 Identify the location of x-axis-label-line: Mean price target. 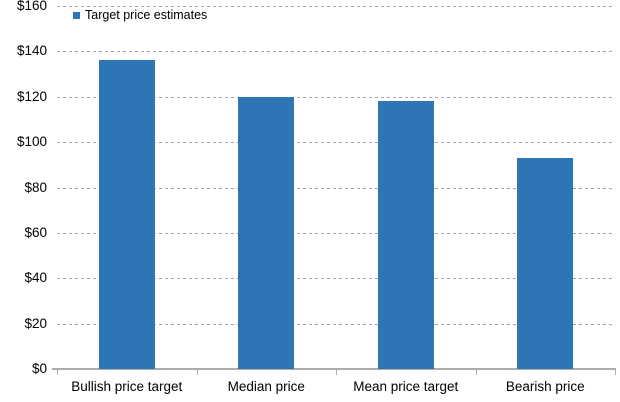
(406, 386).